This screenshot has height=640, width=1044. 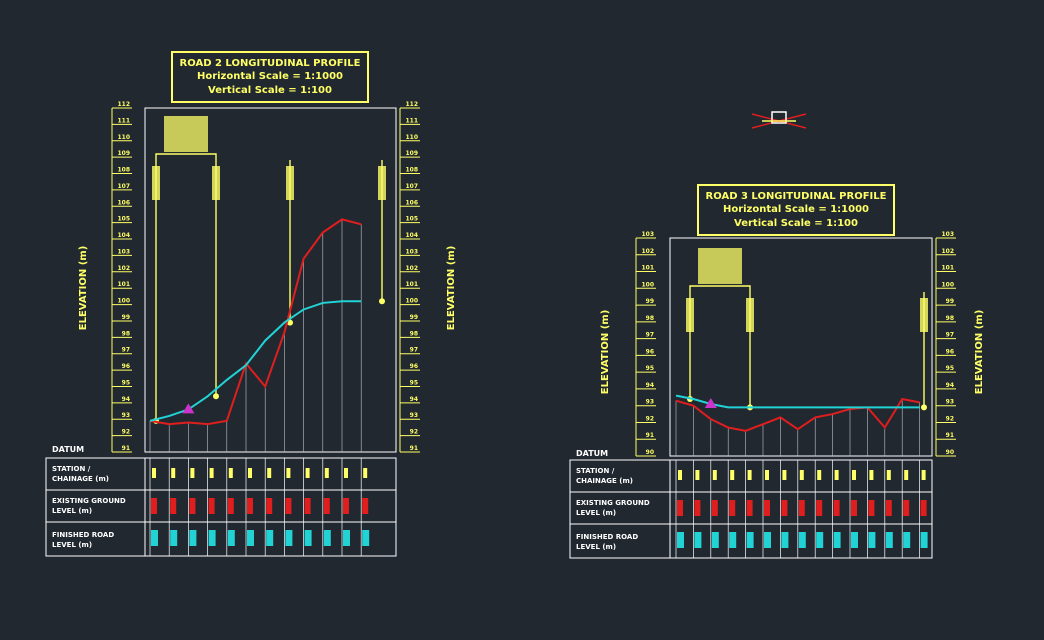 I want to click on road2-datum-label: DATUM, so click(x=68, y=449).